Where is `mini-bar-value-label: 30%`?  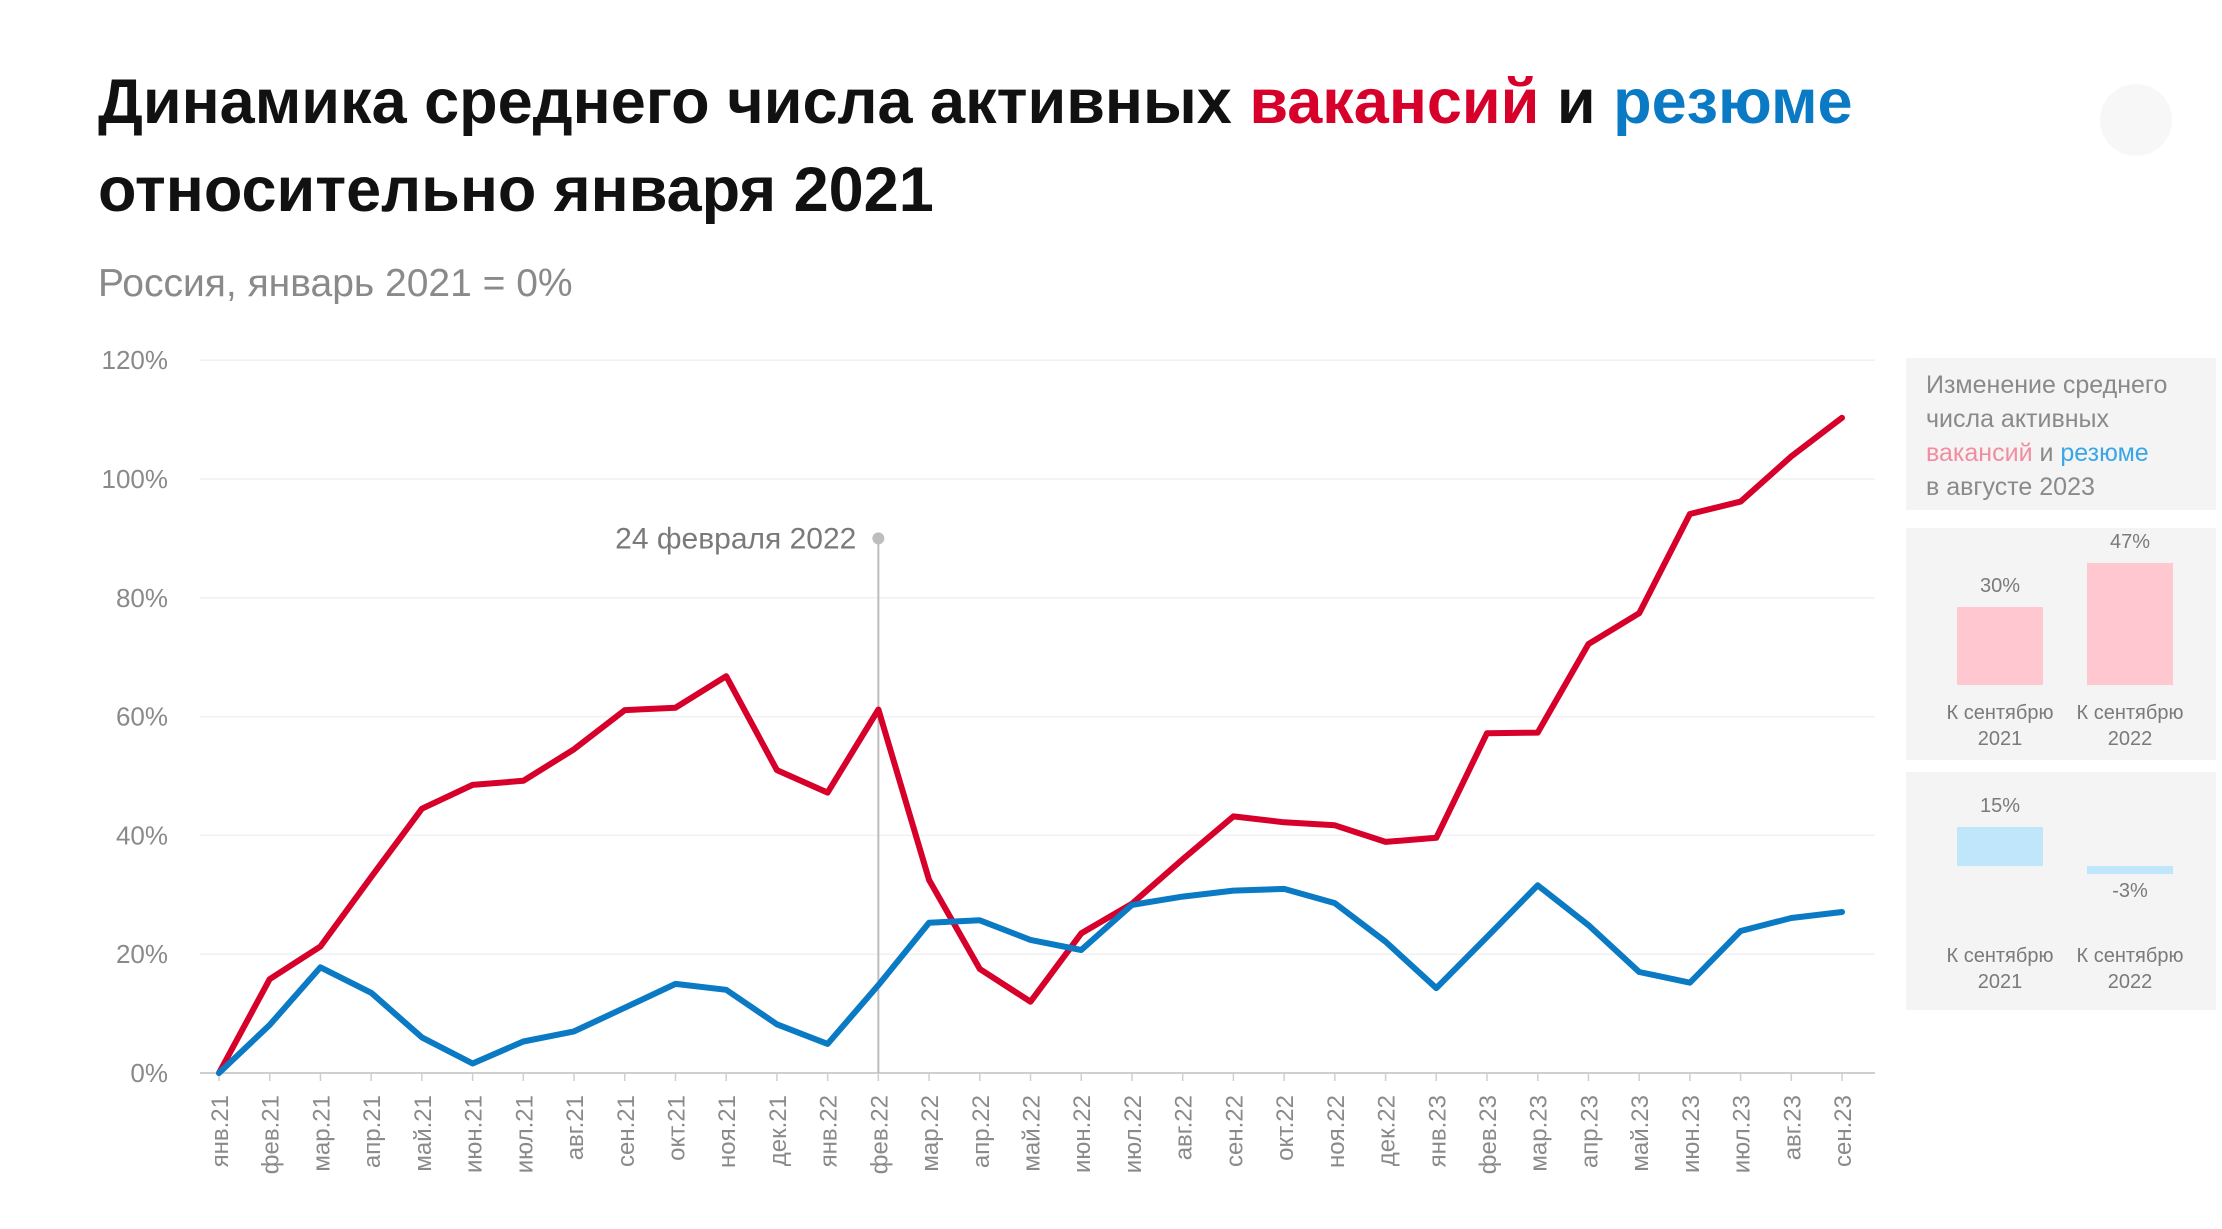
mini-bar-value-label: 30% is located at coordinates (2000, 586).